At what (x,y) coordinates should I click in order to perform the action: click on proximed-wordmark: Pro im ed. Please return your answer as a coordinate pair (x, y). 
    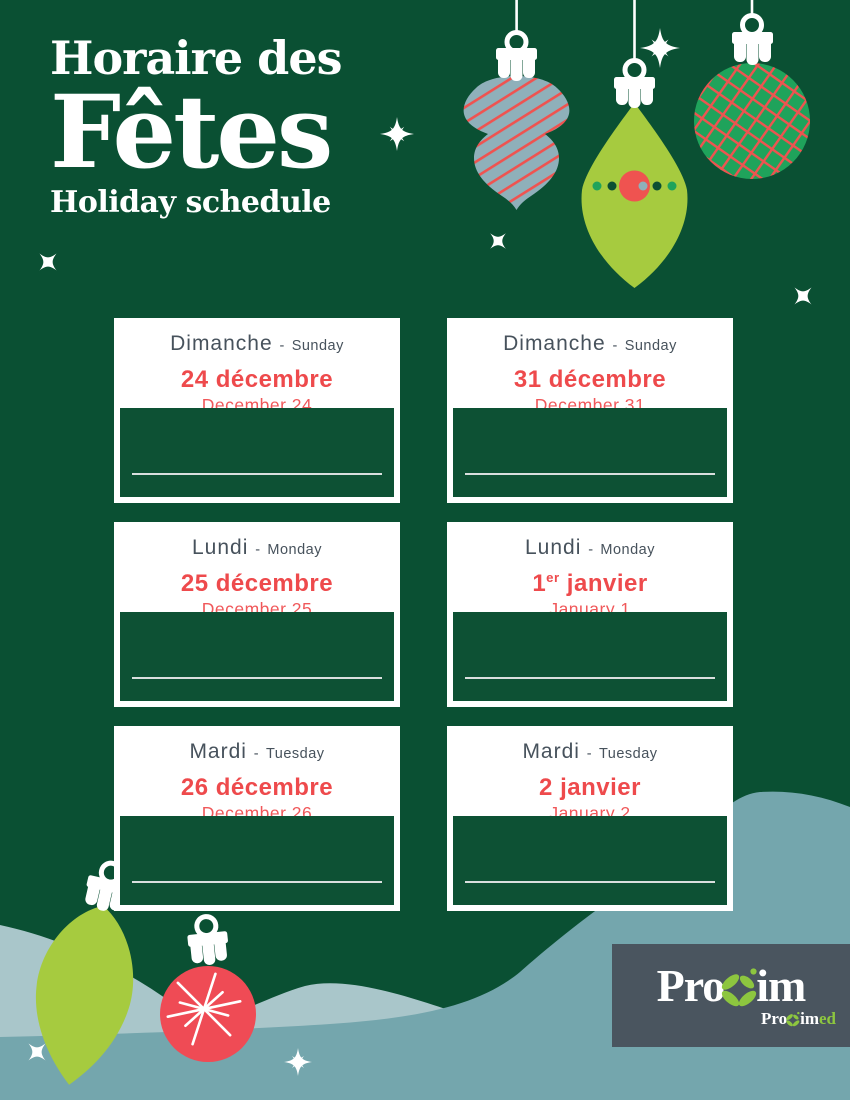
    Looking at the image, I should click on (798, 1018).